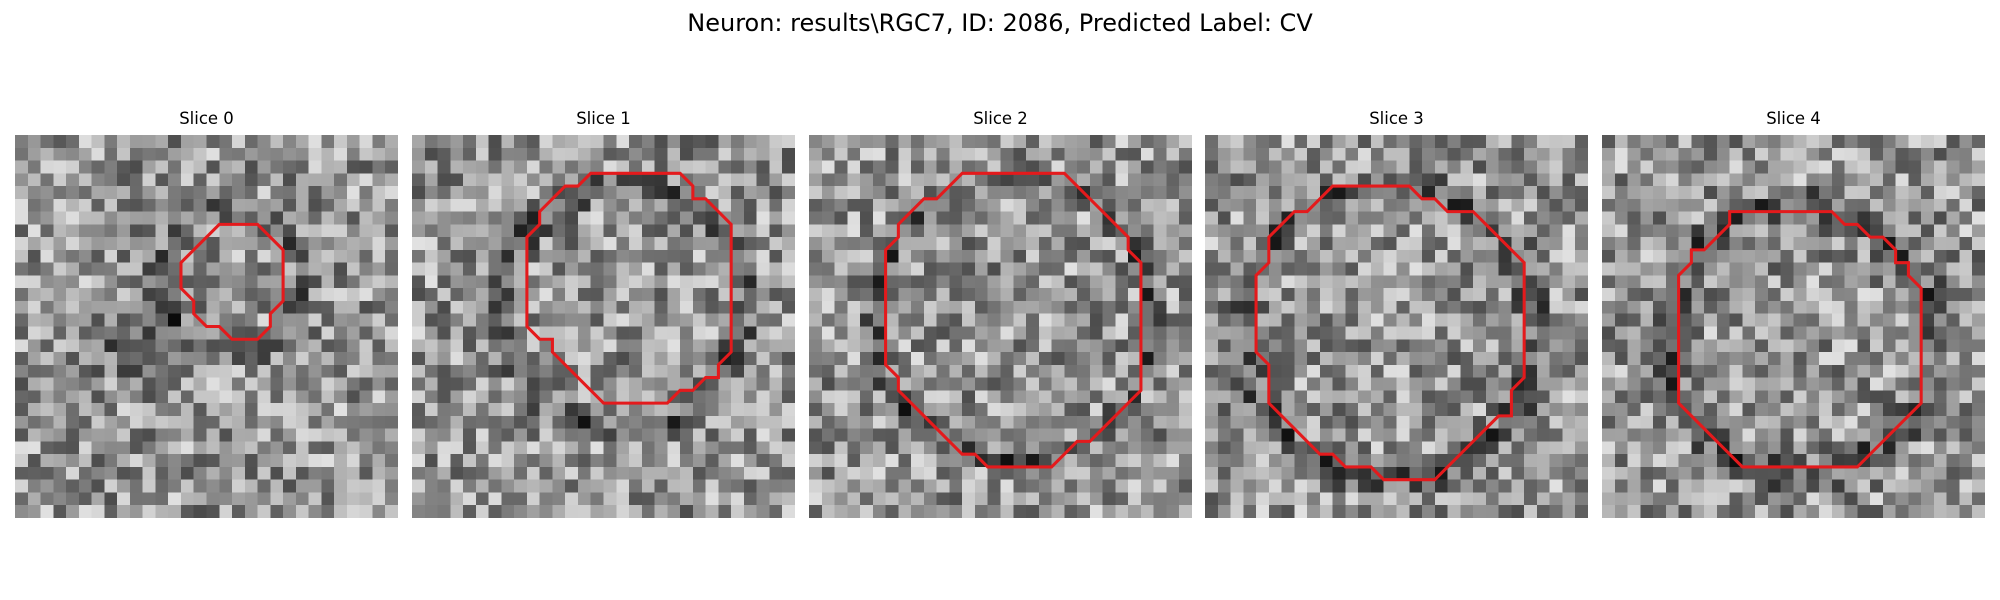 The width and height of the screenshot is (2000, 600). Describe the element at coordinates (603, 118) in the screenshot. I see `slice-title-1: Slice 1` at that location.